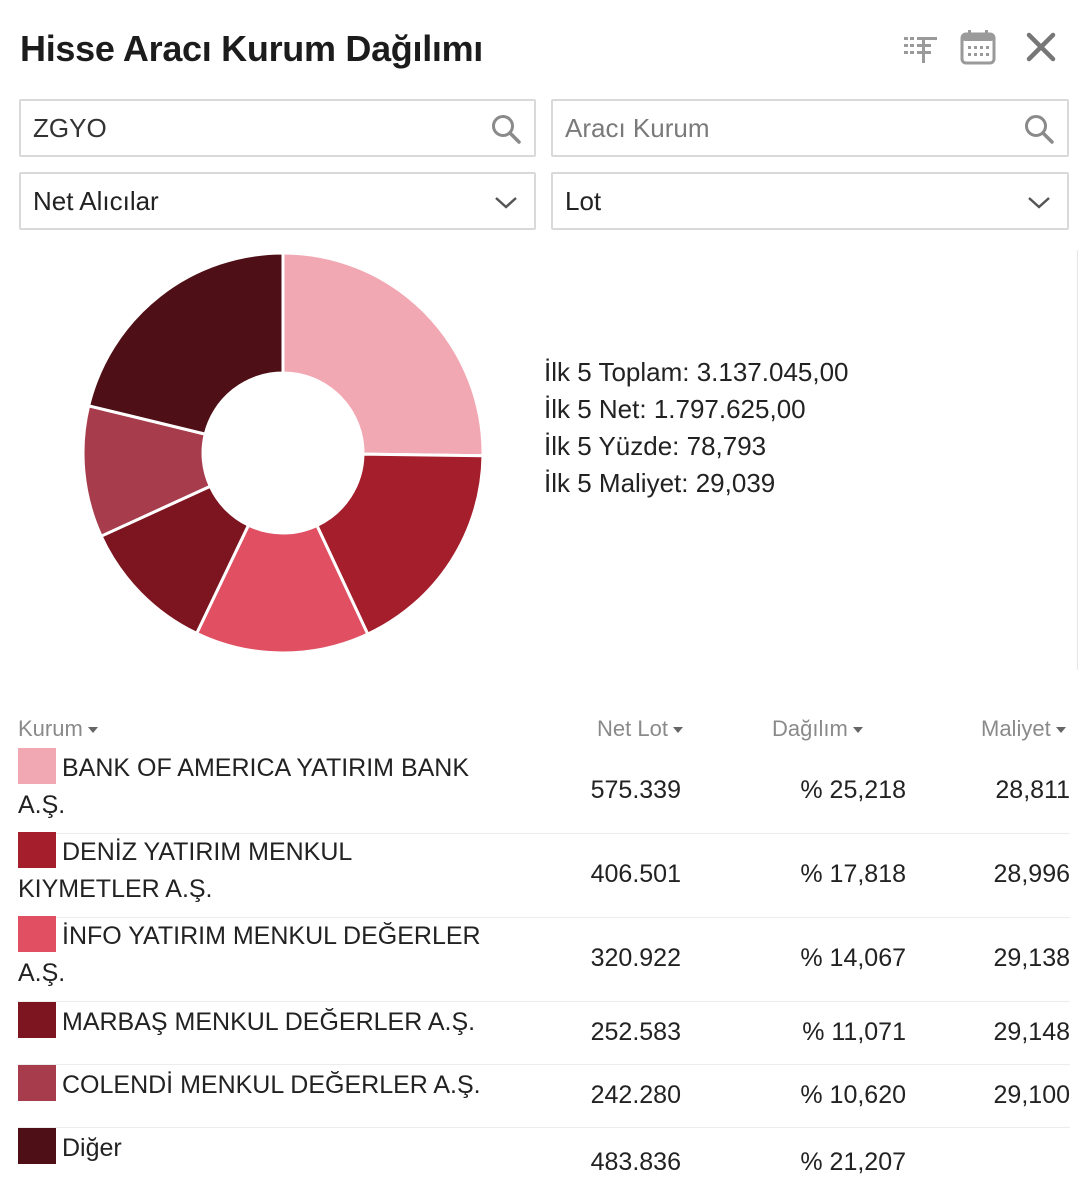 This screenshot has height=1198, width=1080. I want to click on broker-name: MARBAŞ MENKUL DEĞERLER A.Ş., so click(253, 1021).